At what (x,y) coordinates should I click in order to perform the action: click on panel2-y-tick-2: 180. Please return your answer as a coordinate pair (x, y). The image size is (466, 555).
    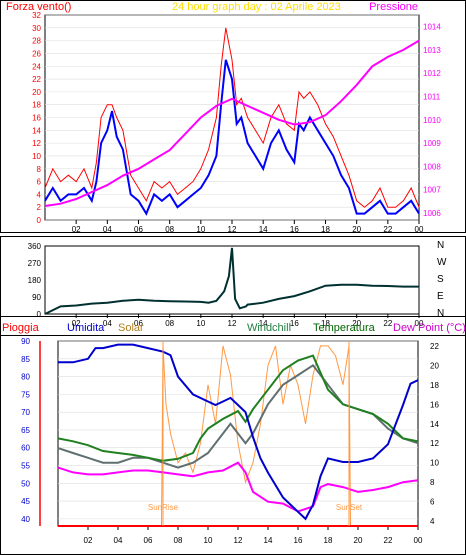
    Looking at the image, I should click on (35, 280).